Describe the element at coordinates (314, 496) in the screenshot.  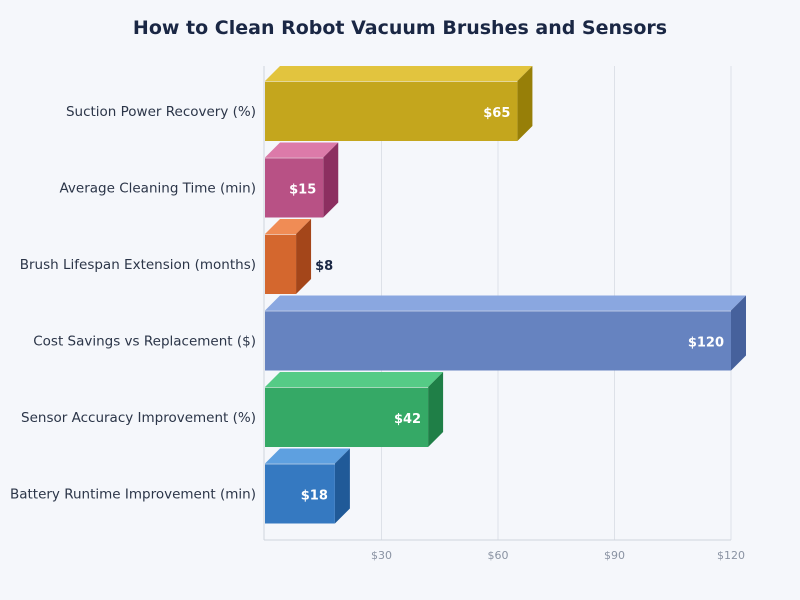
I see `data-label: $18` at that location.